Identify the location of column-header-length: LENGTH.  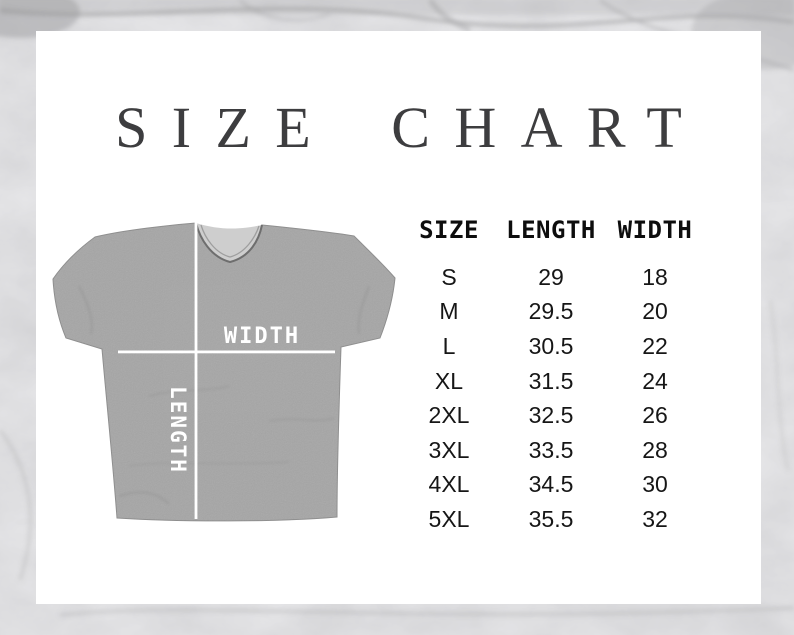
(551, 230).